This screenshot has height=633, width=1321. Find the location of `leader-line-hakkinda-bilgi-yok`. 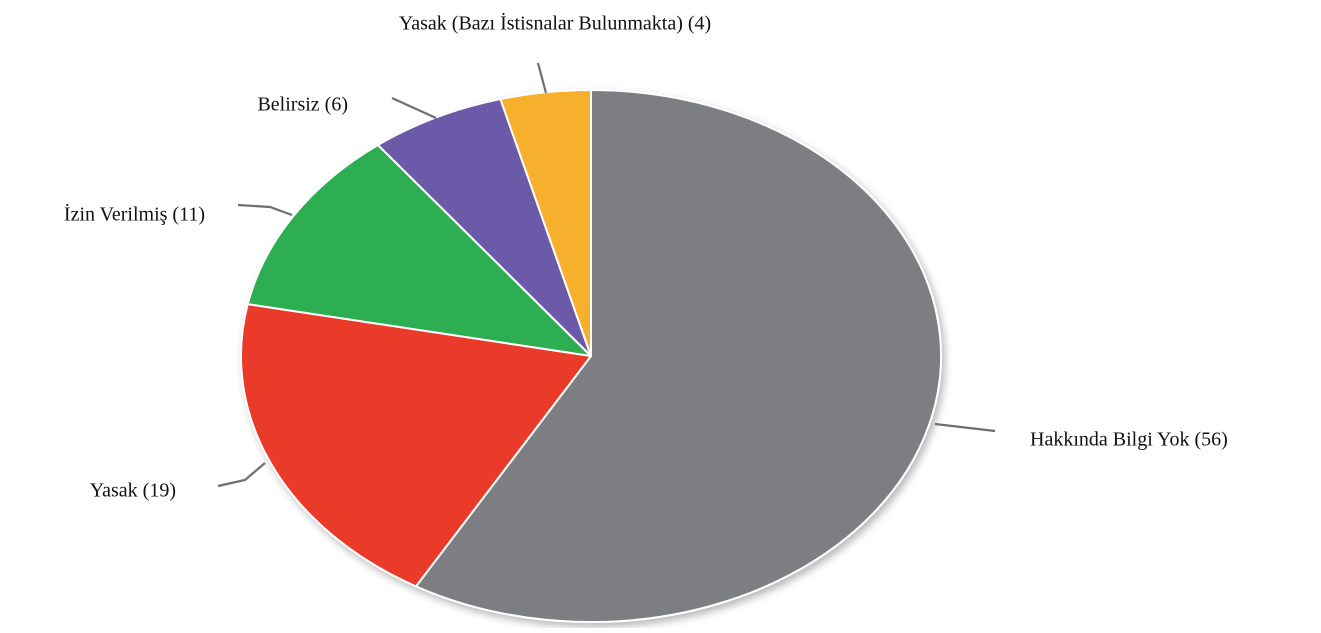

leader-line-hakkinda-bilgi-yok is located at coordinates (965, 427).